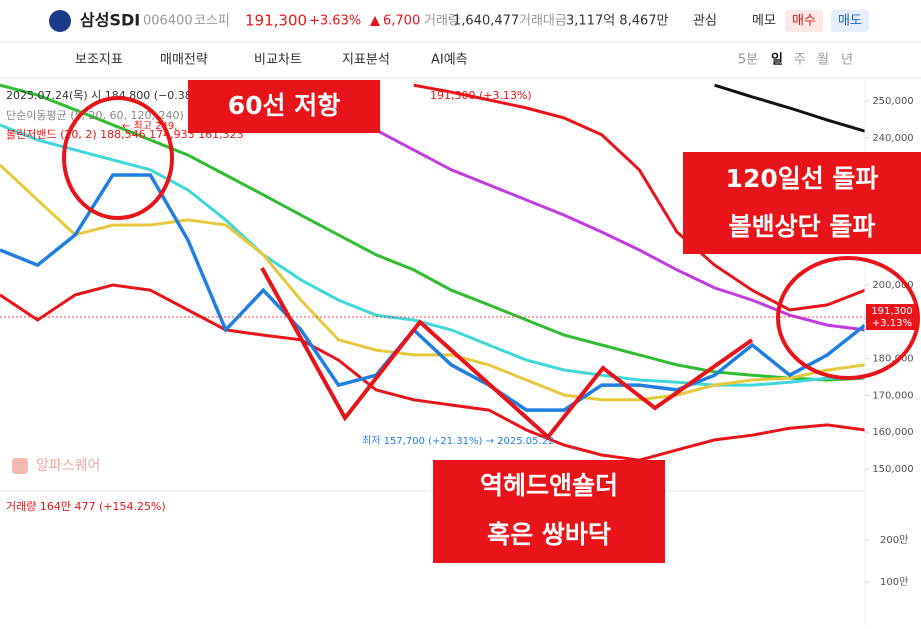 The image size is (921, 629). Describe the element at coordinates (847, 60) in the screenshot. I see `period: 년` at that location.